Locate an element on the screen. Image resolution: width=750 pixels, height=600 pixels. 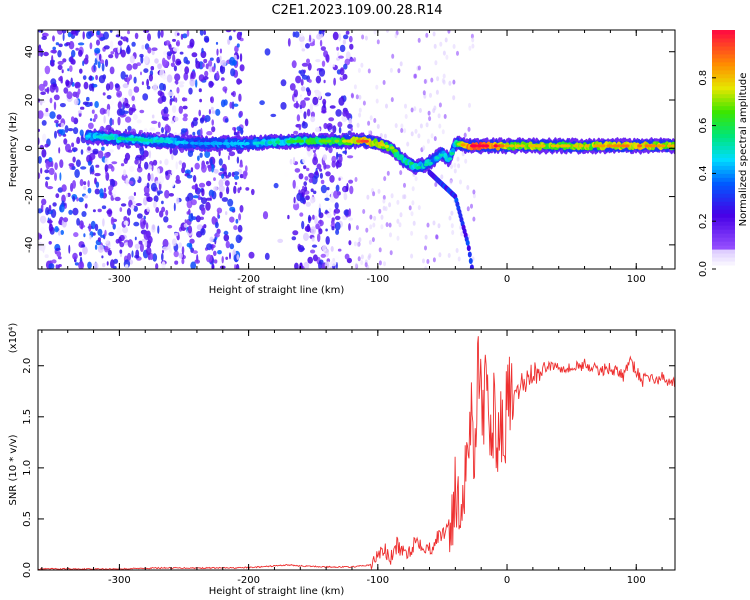
y-tick-label: 2.0 is located at coordinates (27, 366).